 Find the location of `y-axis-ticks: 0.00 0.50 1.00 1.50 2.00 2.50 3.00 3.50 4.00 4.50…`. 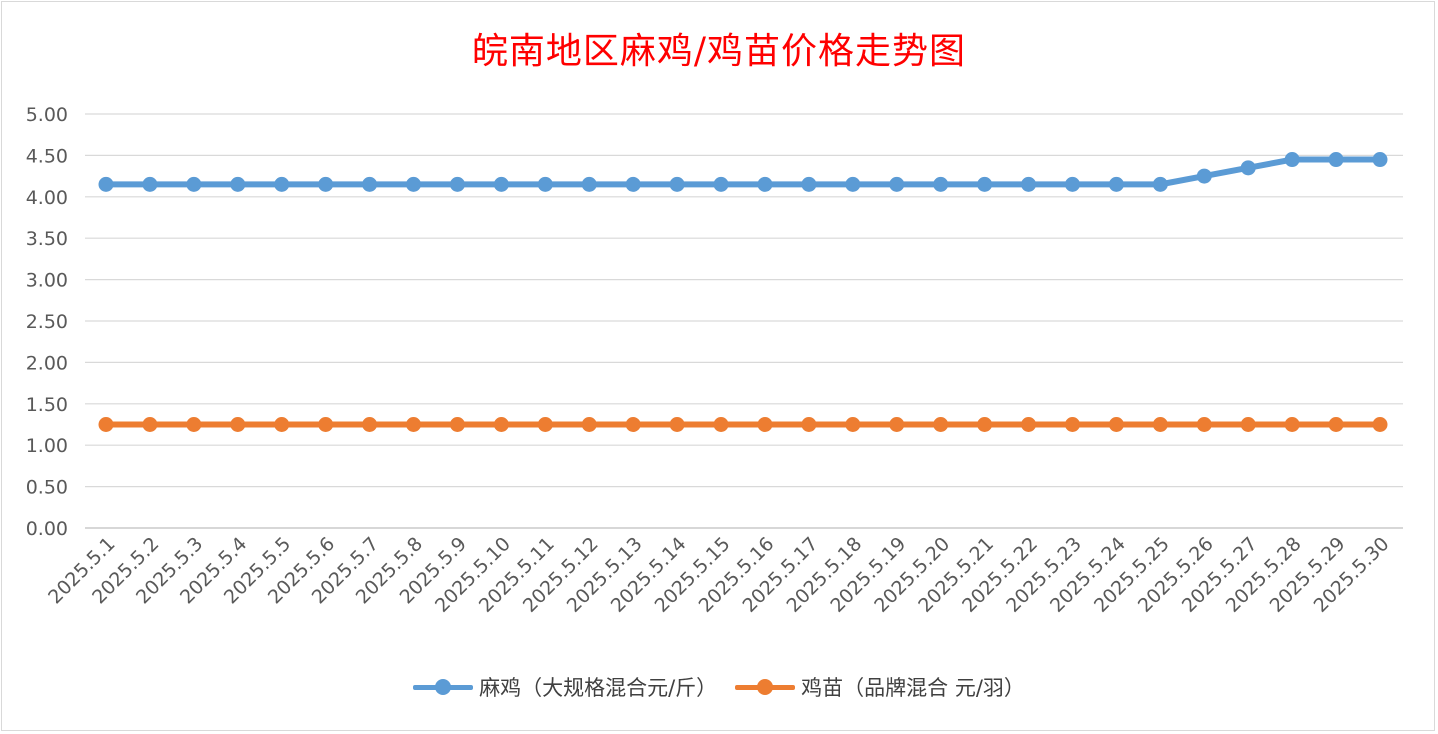

y-axis-ticks: 0.00 0.50 1.00 1.50 2.00 2.50 3.00 3.50 4.00 4.50… is located at coordinates (47, 322).